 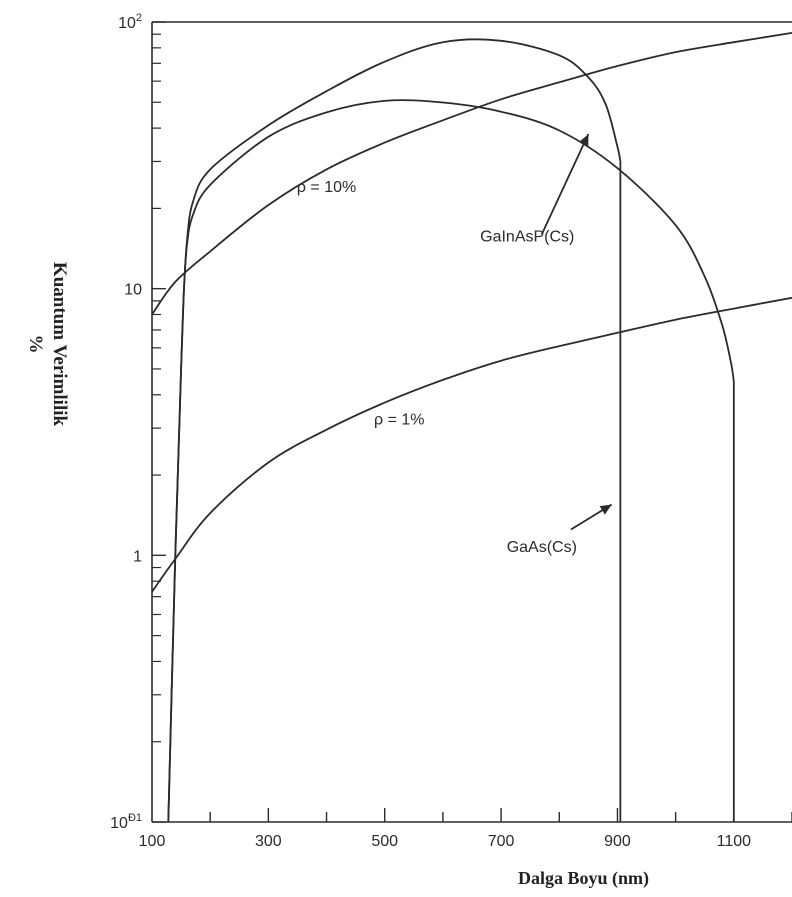 I want to click on x-tick-label: 1100, so click(x=734, y=841).